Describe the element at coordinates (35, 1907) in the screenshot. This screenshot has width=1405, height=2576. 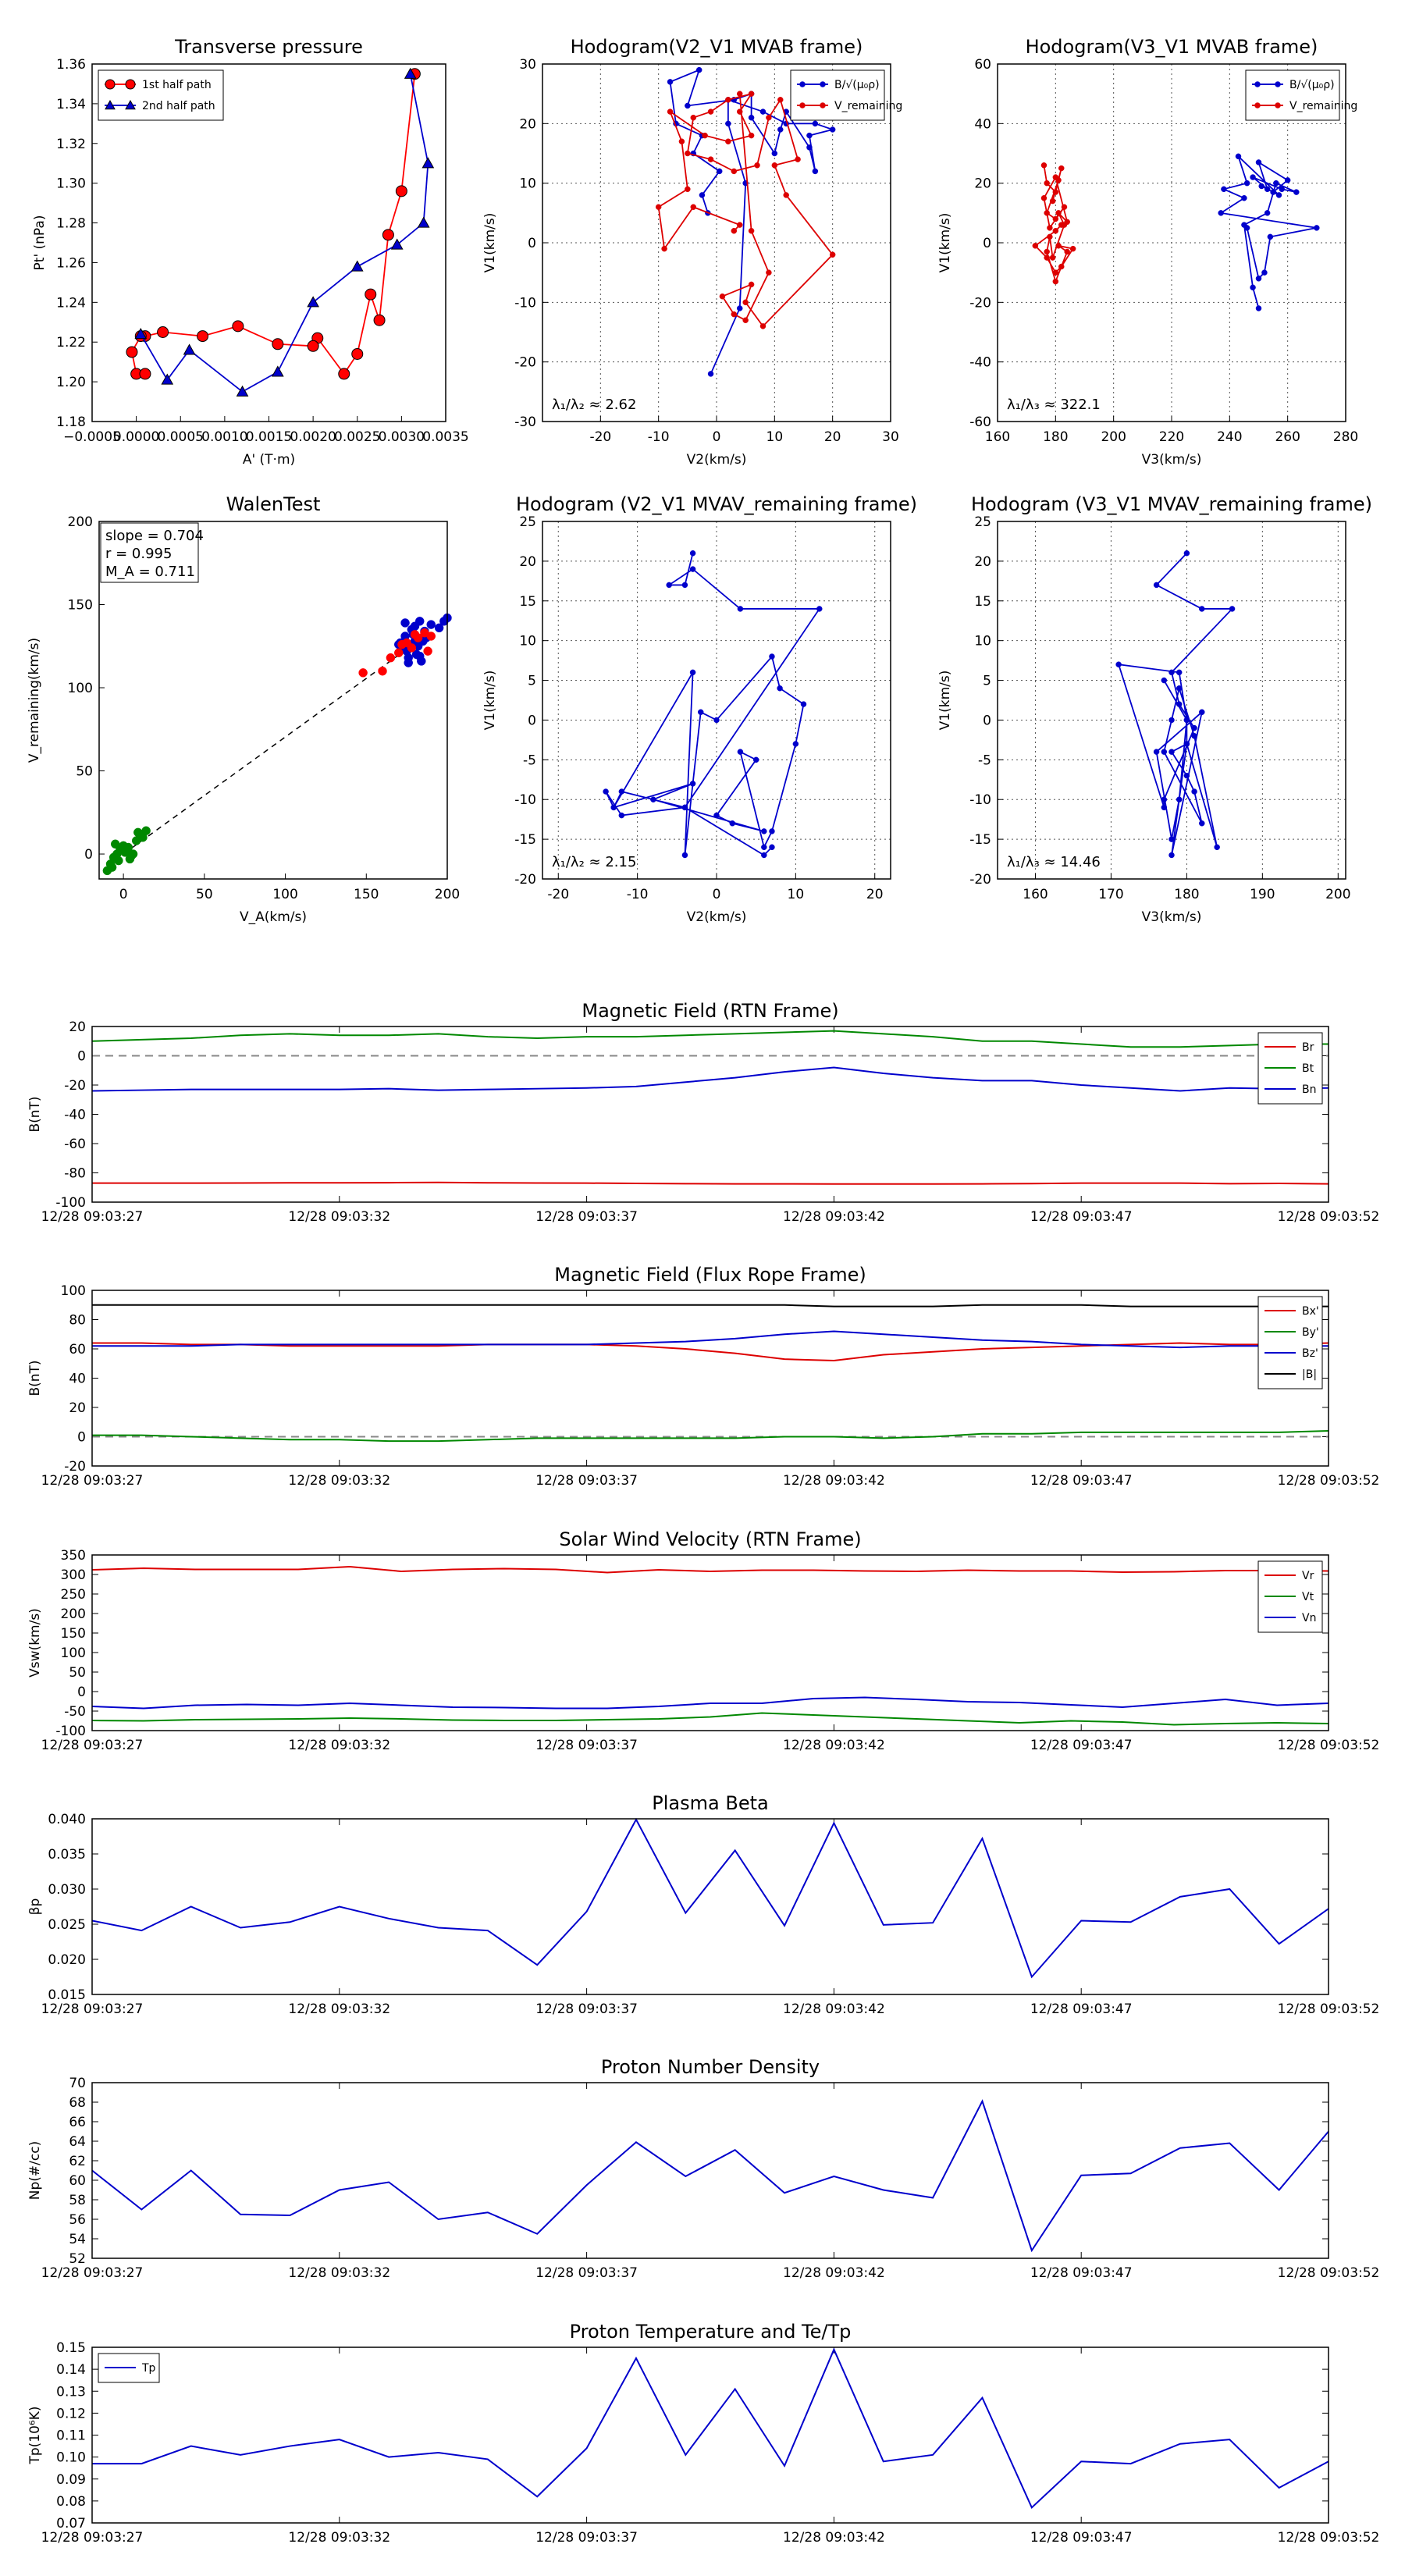
I see `y-axis-label: βp` at that location.